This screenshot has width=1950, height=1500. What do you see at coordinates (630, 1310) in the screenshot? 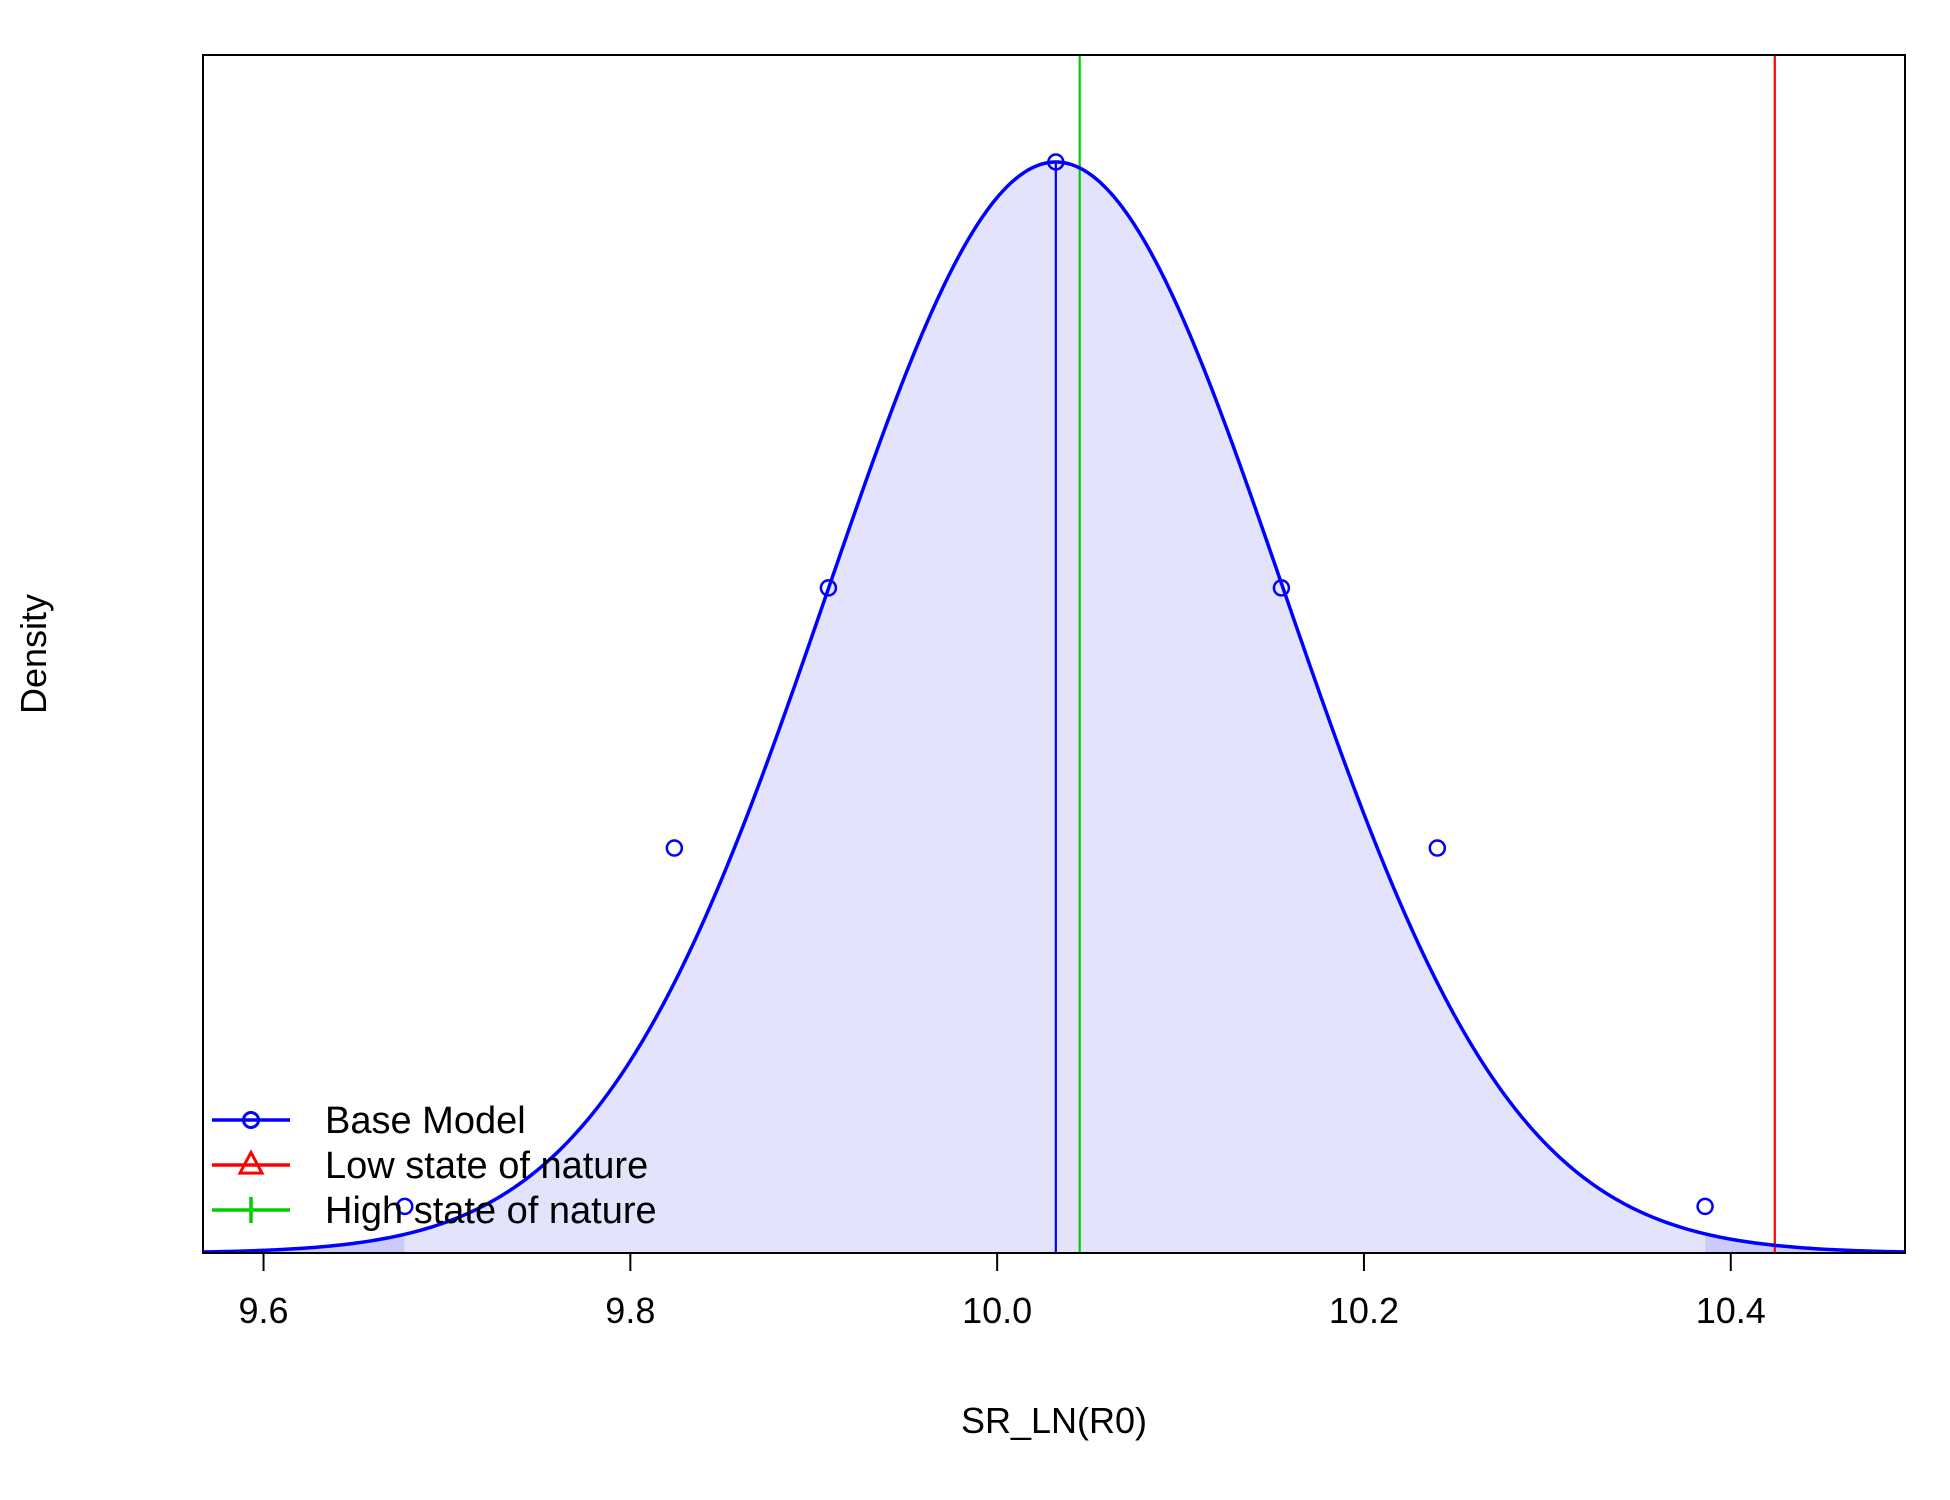
I see `x-tick-label: 9.8` at bounding box center [630, 1310].